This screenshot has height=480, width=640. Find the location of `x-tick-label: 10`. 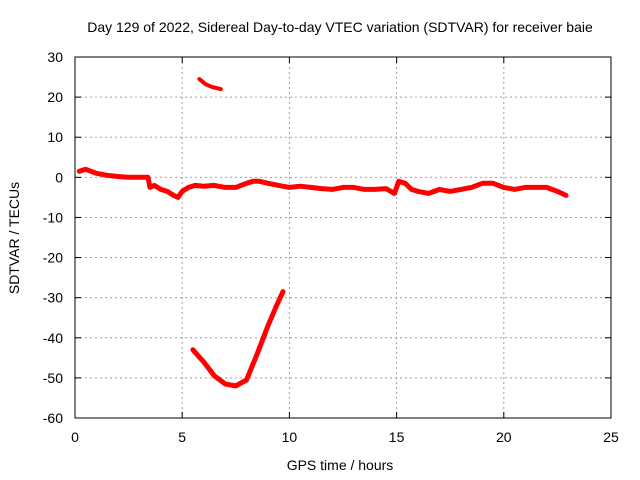

x-tick-label: 10 is located at coordinates (290, 437).